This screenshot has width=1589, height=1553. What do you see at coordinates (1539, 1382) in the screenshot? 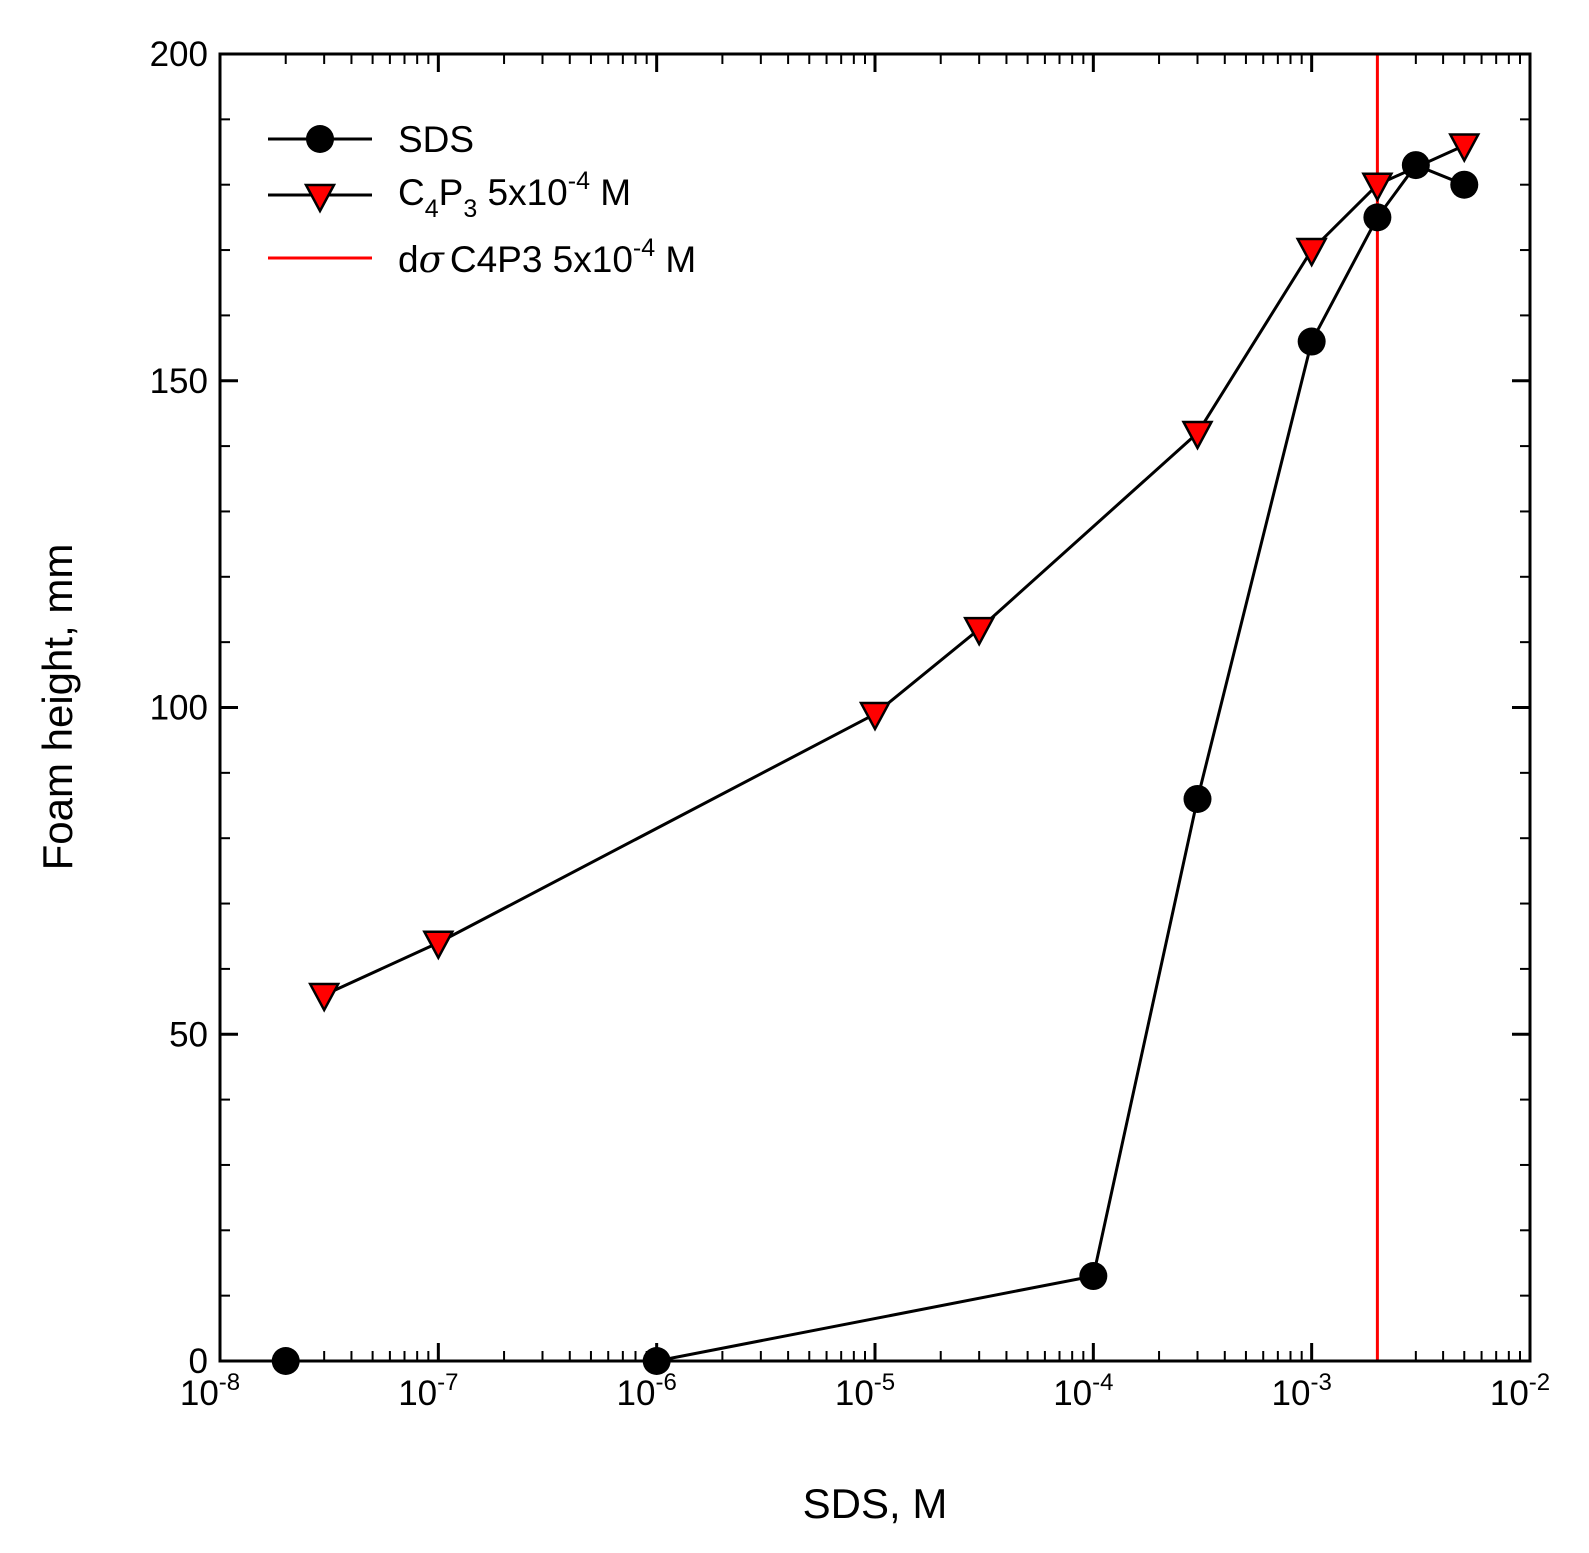
I see `x-tick-exponent: -2` at bounding box center [1539, 1382].